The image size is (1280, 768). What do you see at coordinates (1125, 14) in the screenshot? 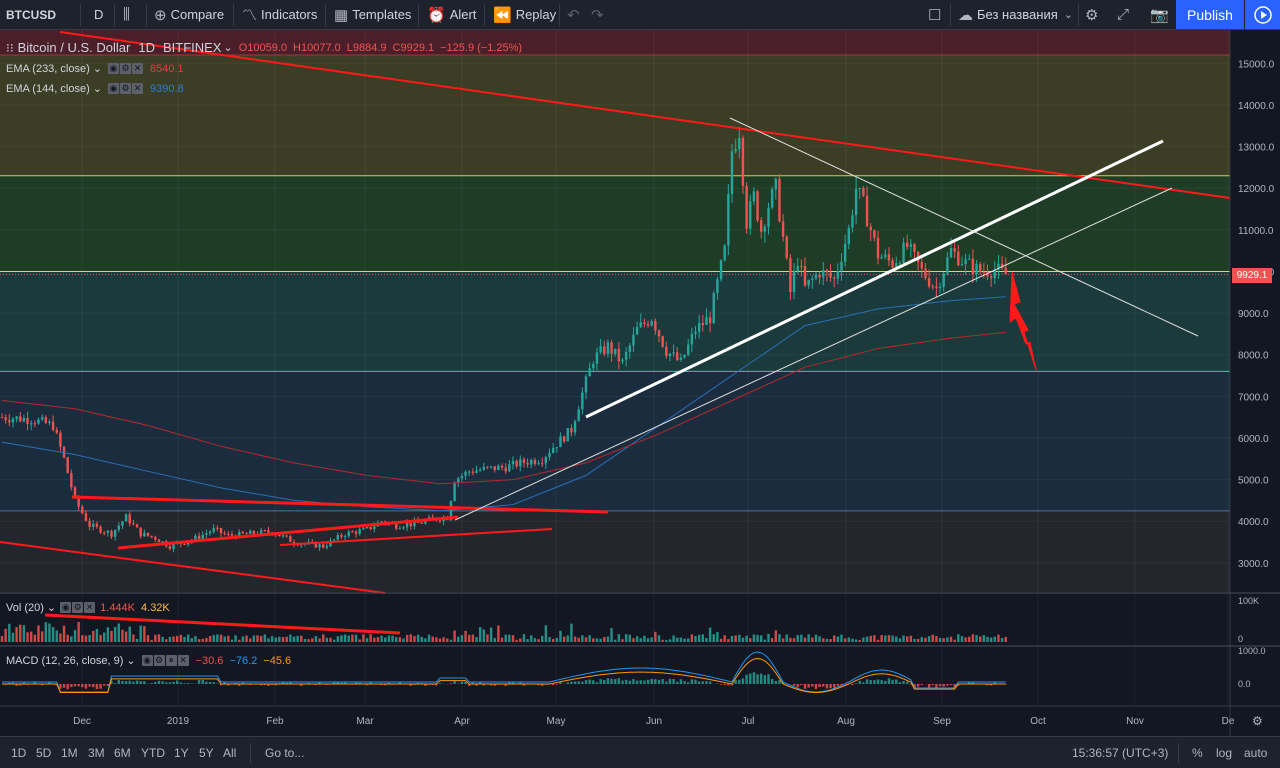
I see `expand-button: ⤢` at bounding box center [1125, 14].